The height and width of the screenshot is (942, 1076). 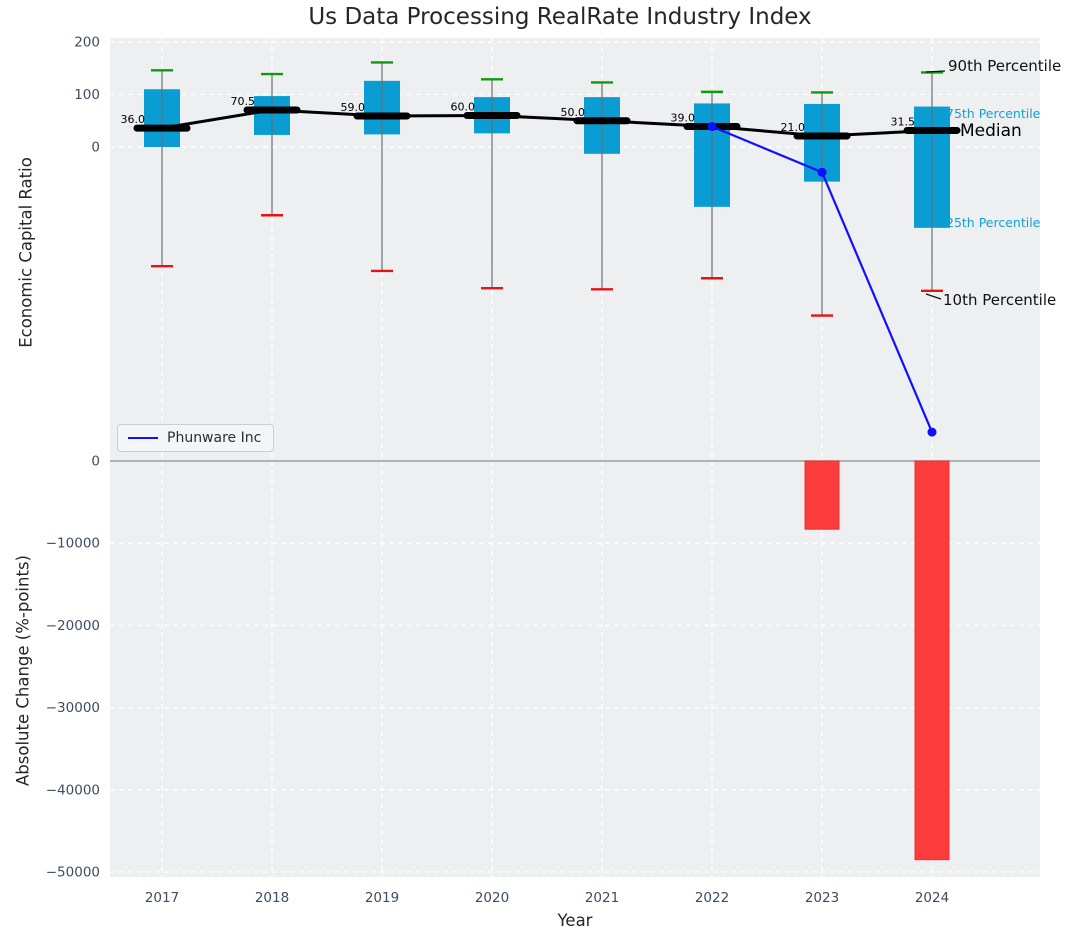 What do you see at coordinates (95, 148) in the screenshot?
I see `top-ytick-0: 0` at bounding box center [95, 148].